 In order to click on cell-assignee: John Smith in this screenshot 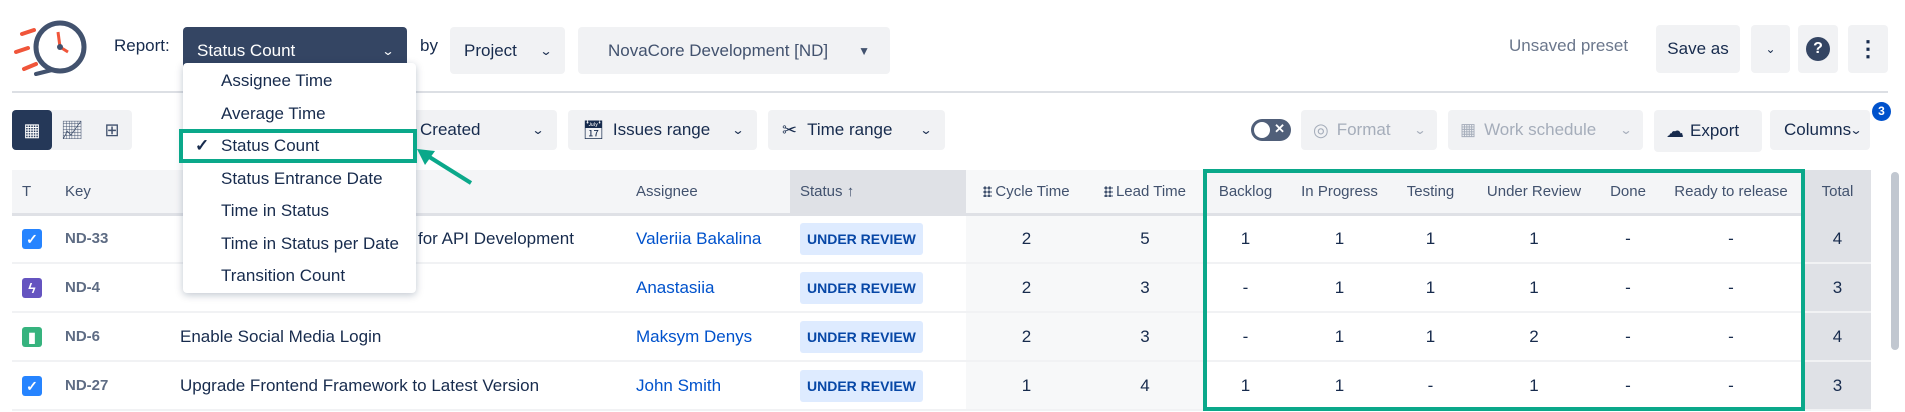, I will do `click(708, 386)`.